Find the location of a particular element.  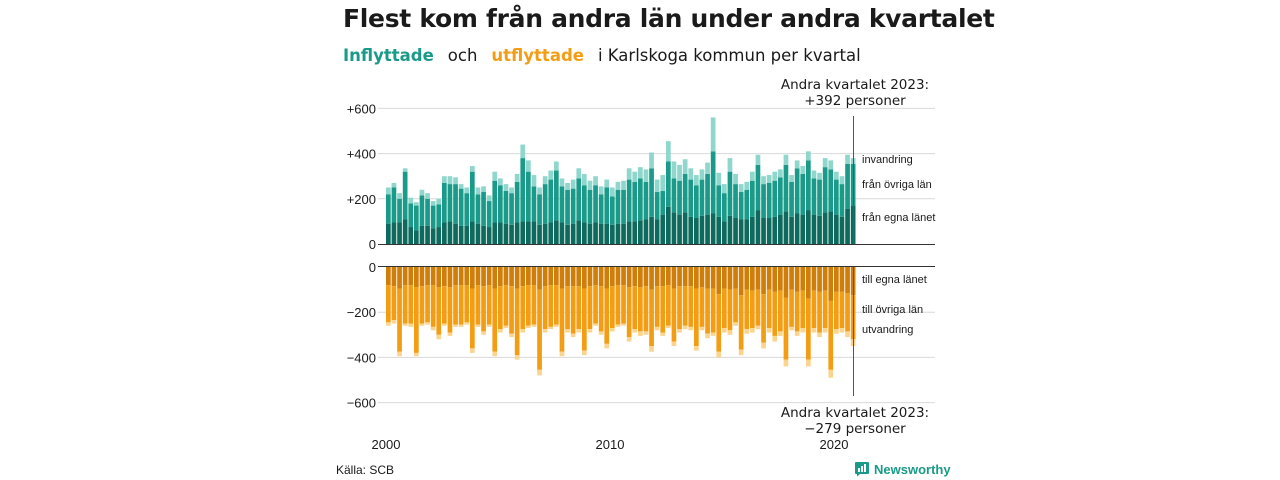

newsworthy-logo: Newsworthy is located at coordinates (902, 469).